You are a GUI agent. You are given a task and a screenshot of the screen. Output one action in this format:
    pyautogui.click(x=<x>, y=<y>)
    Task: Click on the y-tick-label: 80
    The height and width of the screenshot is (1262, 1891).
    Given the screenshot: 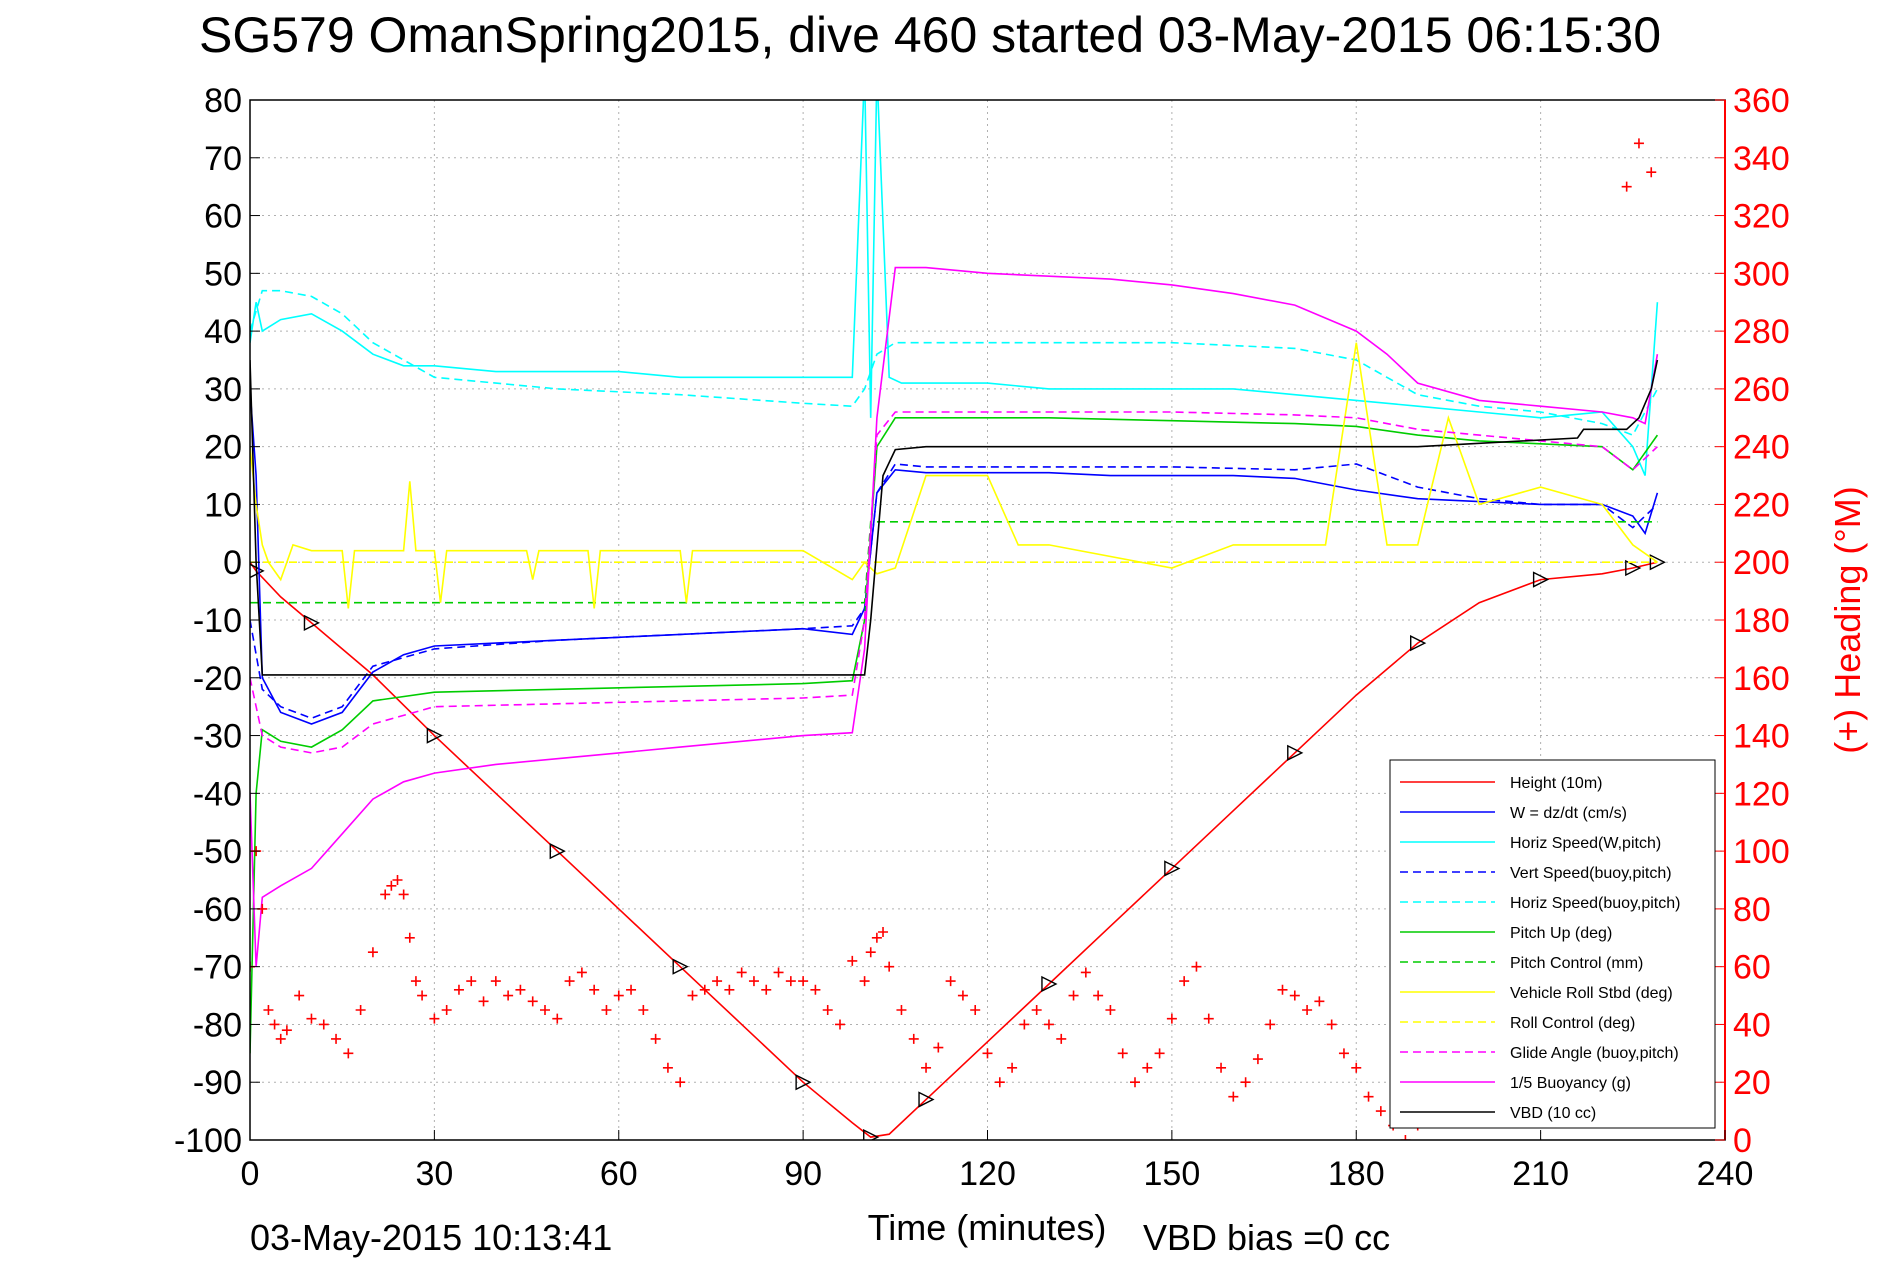 What is the action you would take?
    pyautogui.click(x=223, y=101)
    